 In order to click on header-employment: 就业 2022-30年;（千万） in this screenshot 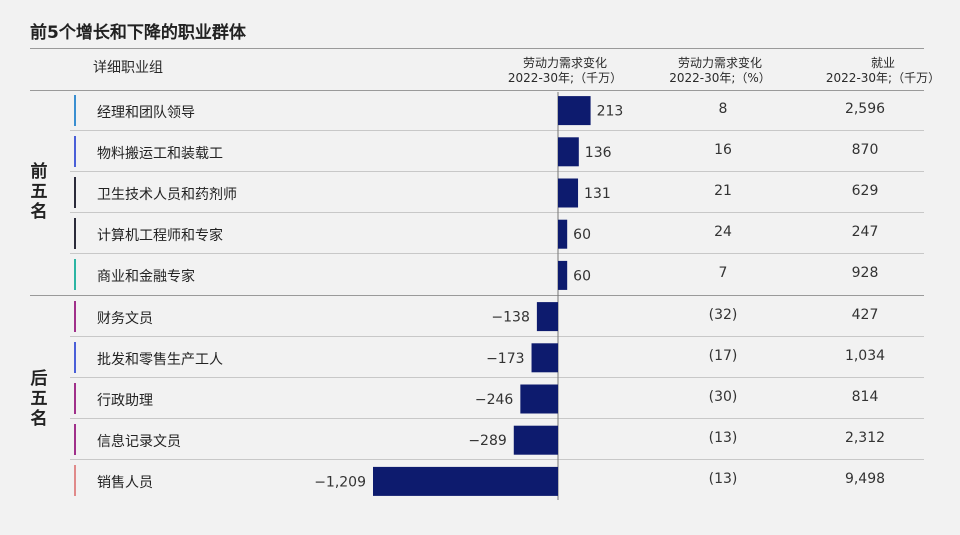, I will do `click(883, 71)`.